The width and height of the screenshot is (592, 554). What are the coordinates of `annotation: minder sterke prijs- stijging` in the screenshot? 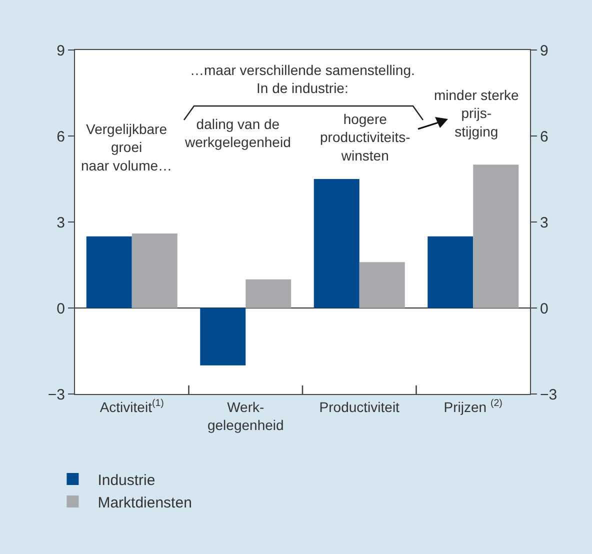 It's located at (477, 113).